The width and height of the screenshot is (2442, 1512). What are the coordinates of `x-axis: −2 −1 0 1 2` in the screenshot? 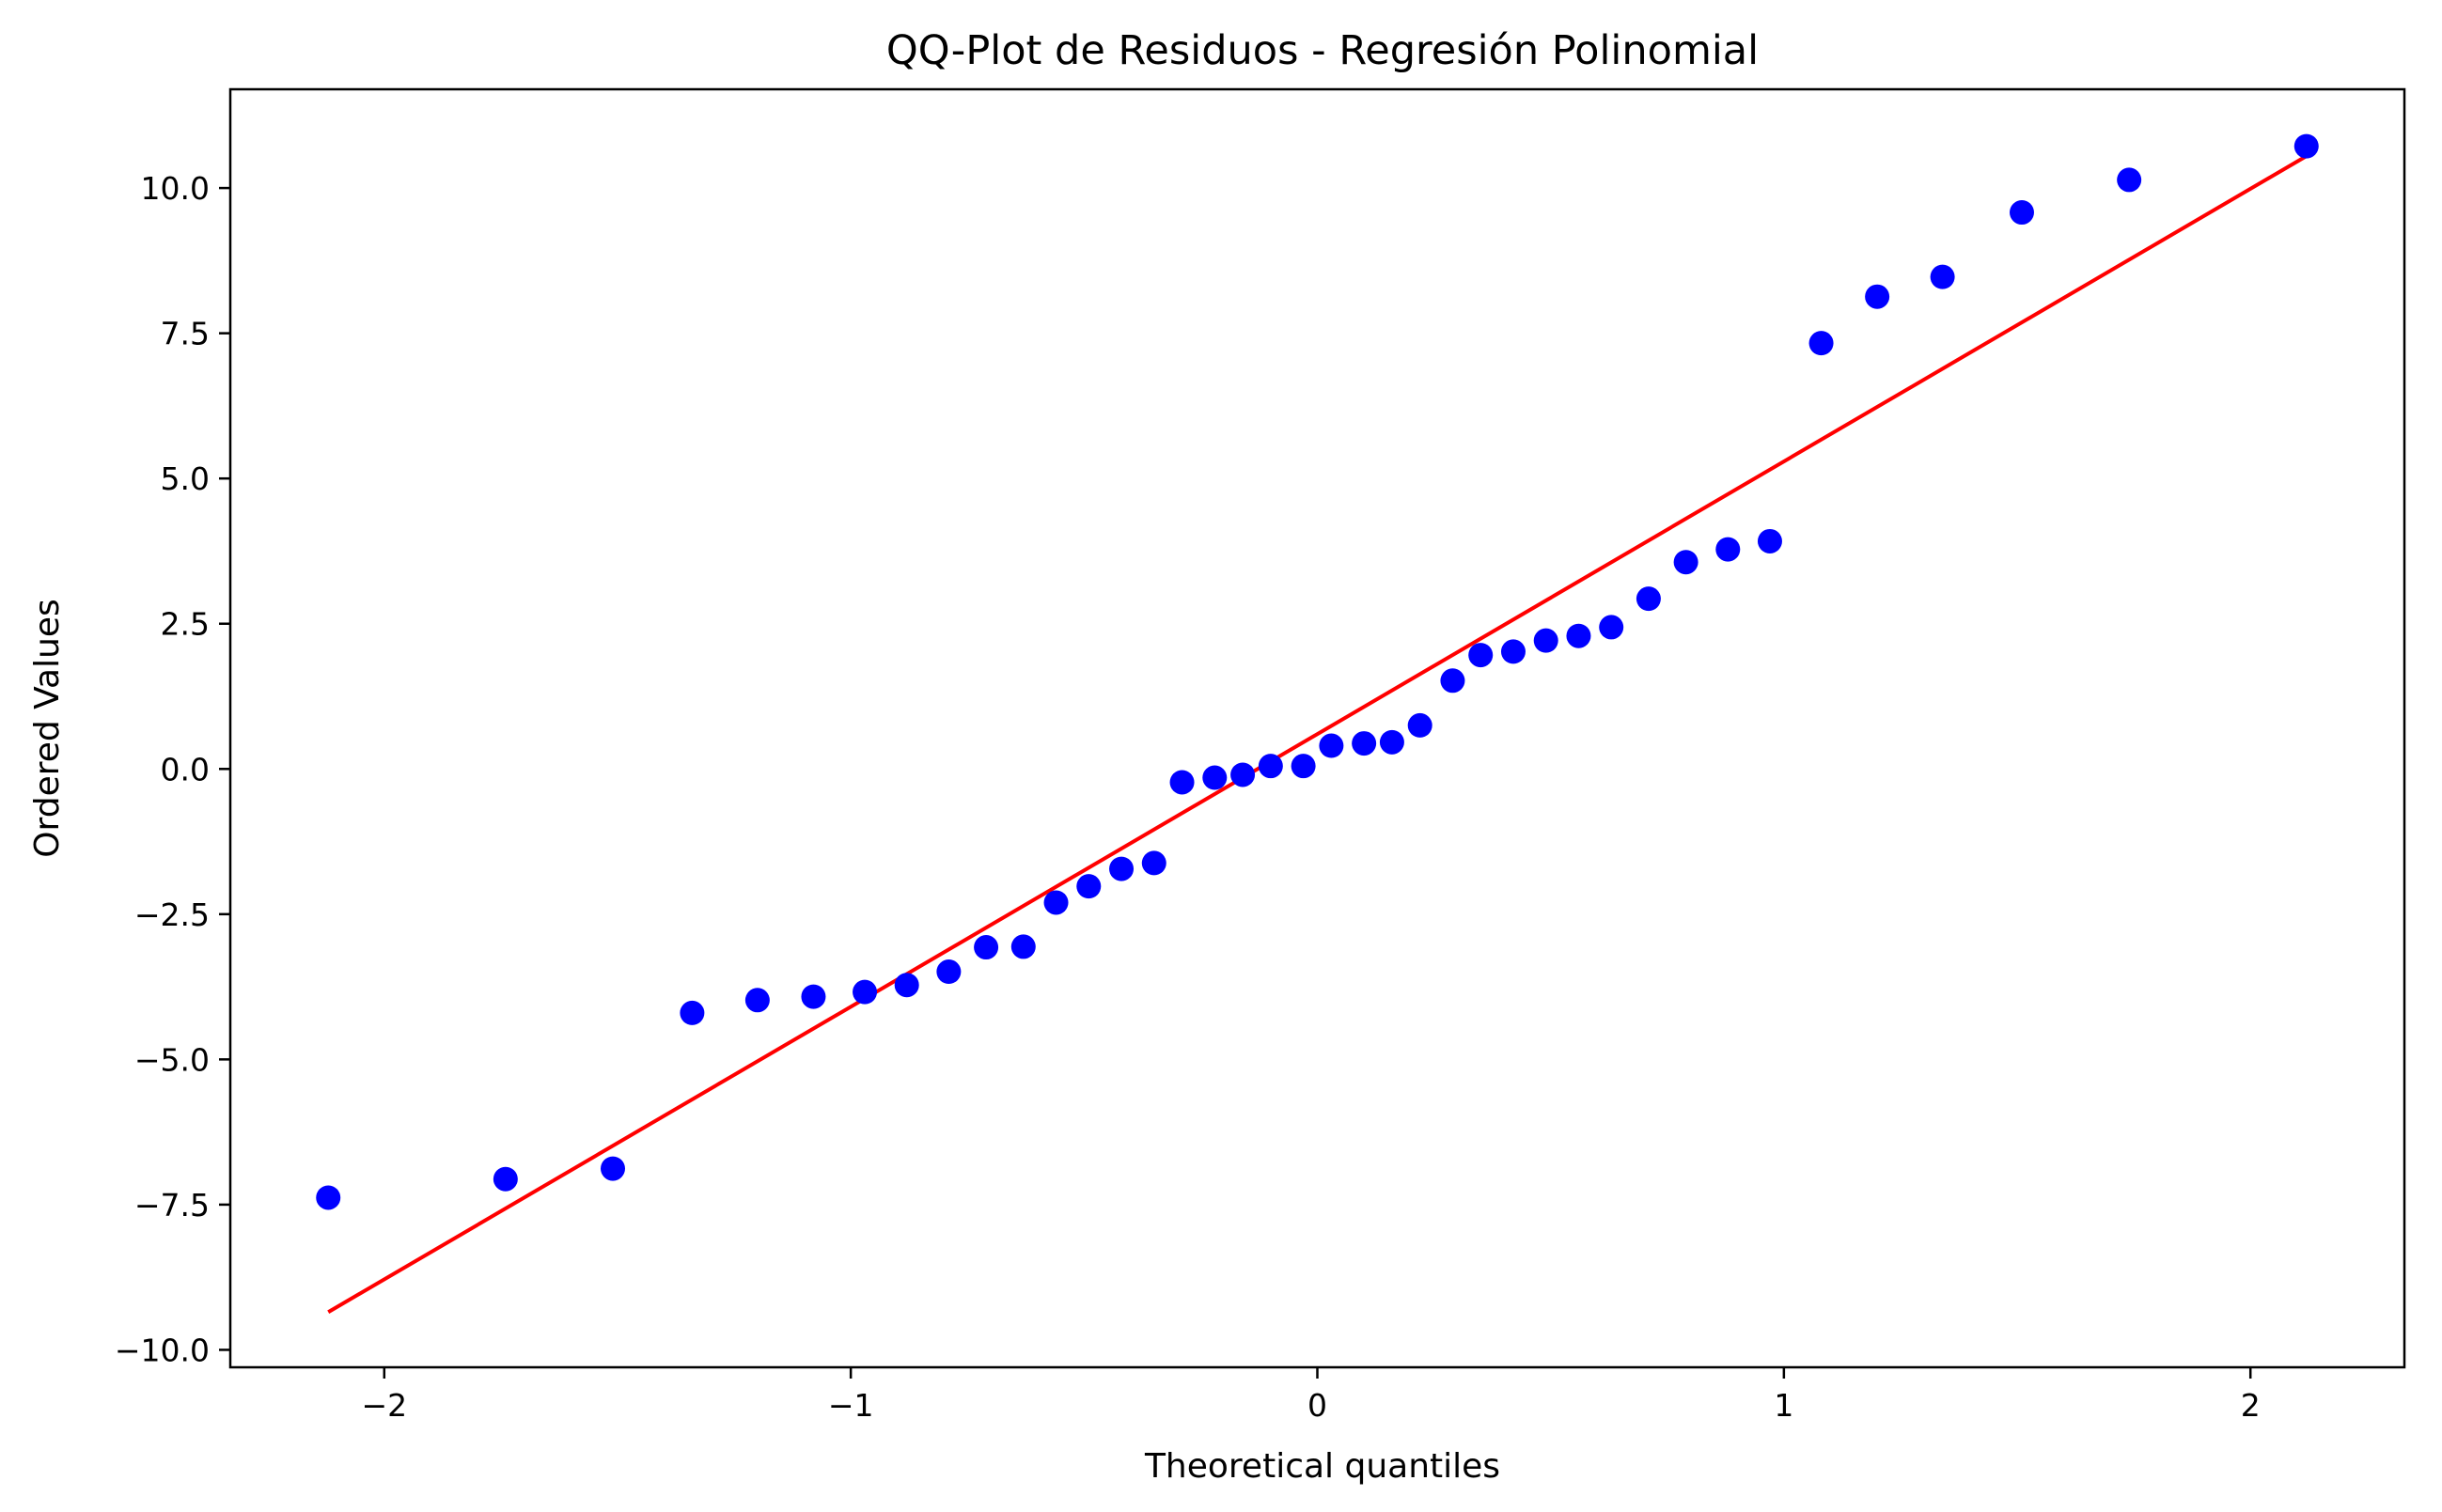 It's located at (1311, 1395).